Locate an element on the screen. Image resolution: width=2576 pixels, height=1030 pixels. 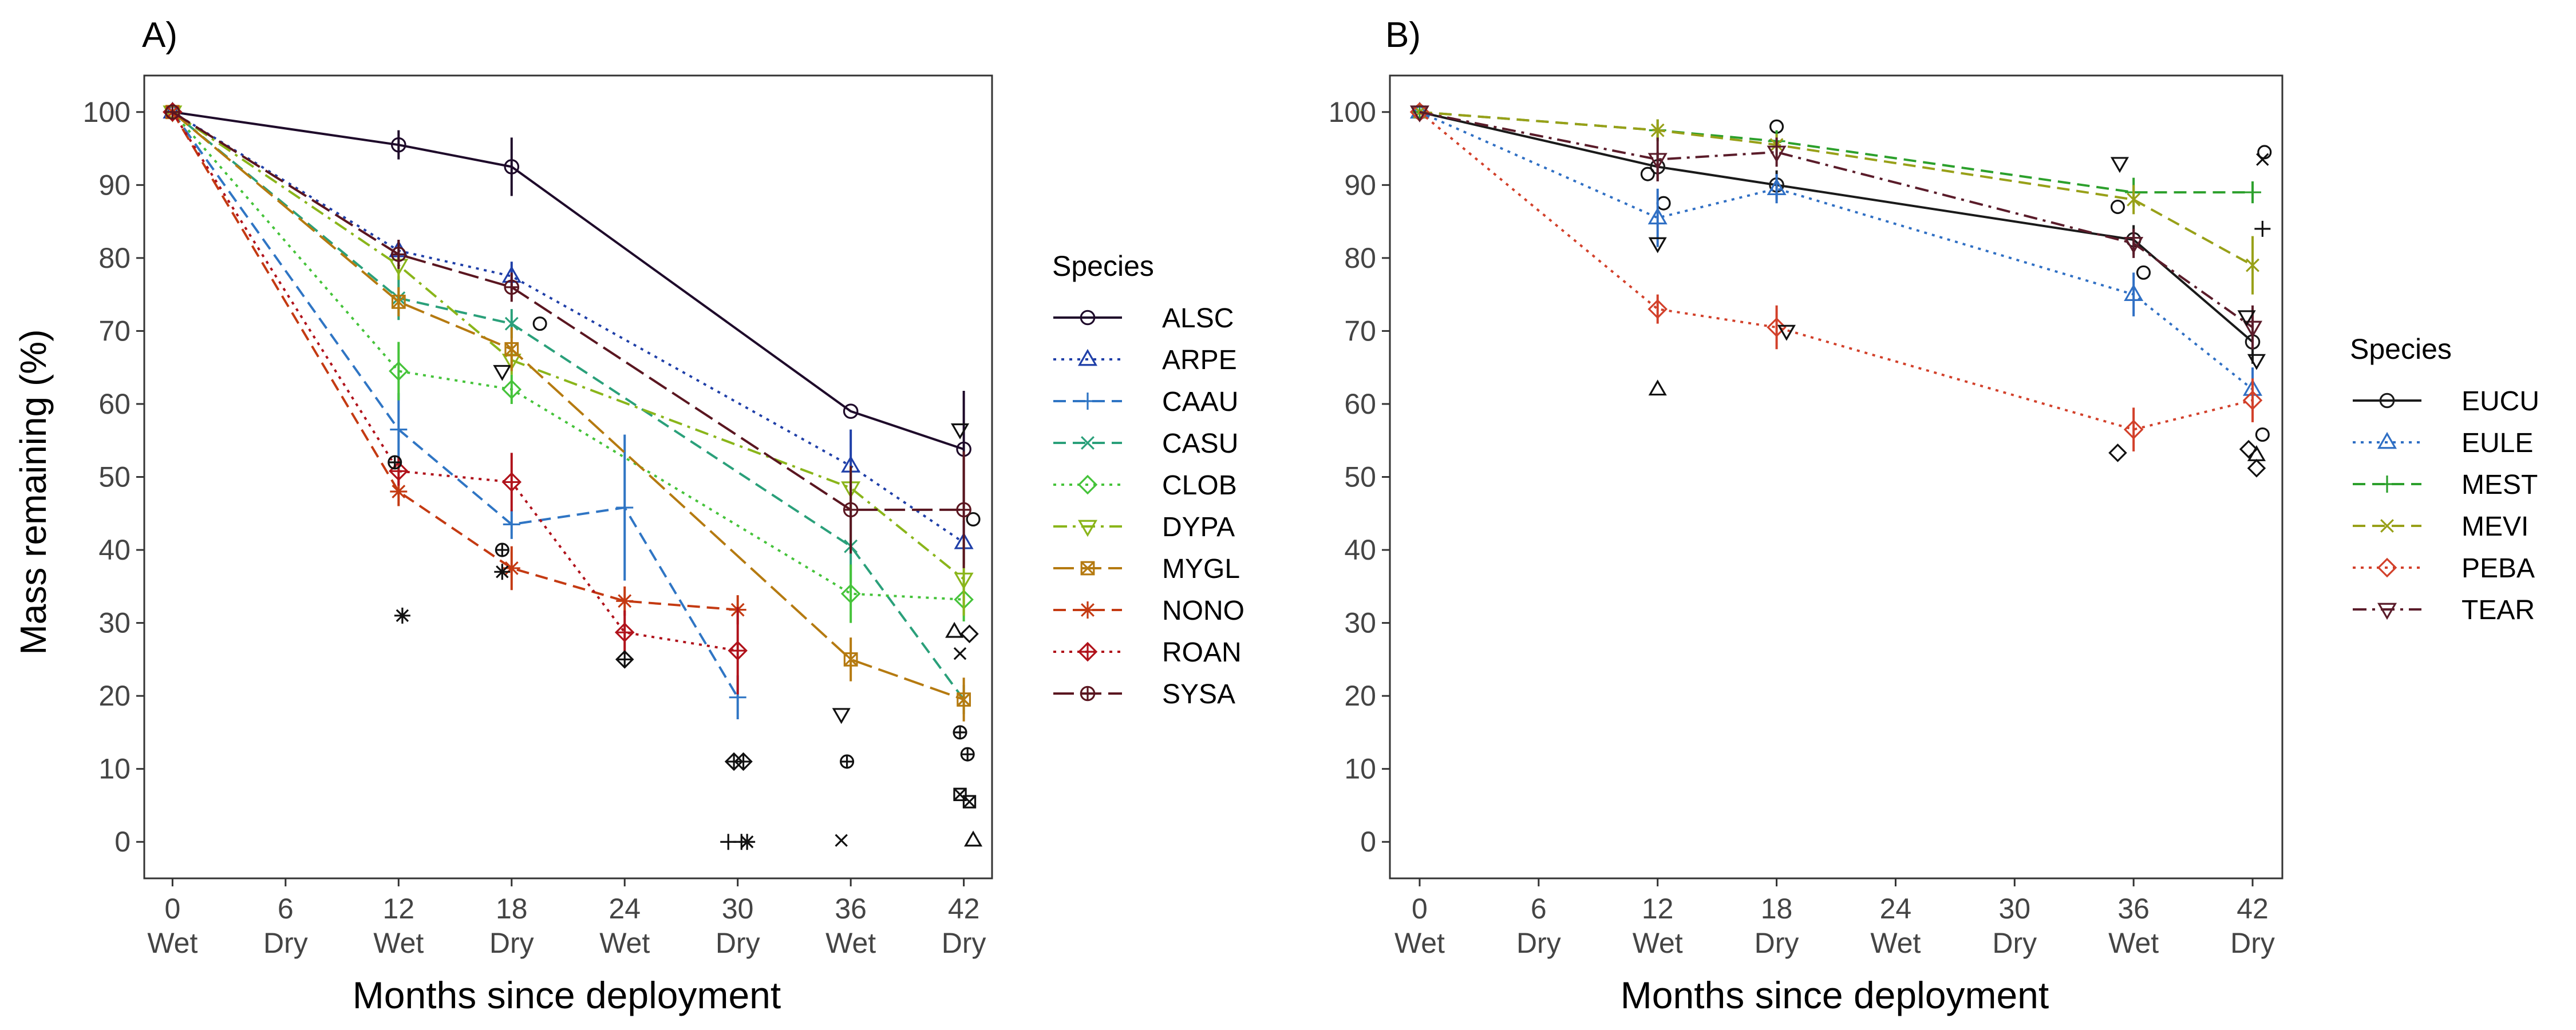
y-tick-label: 50 is located at coordinates (114, 477).